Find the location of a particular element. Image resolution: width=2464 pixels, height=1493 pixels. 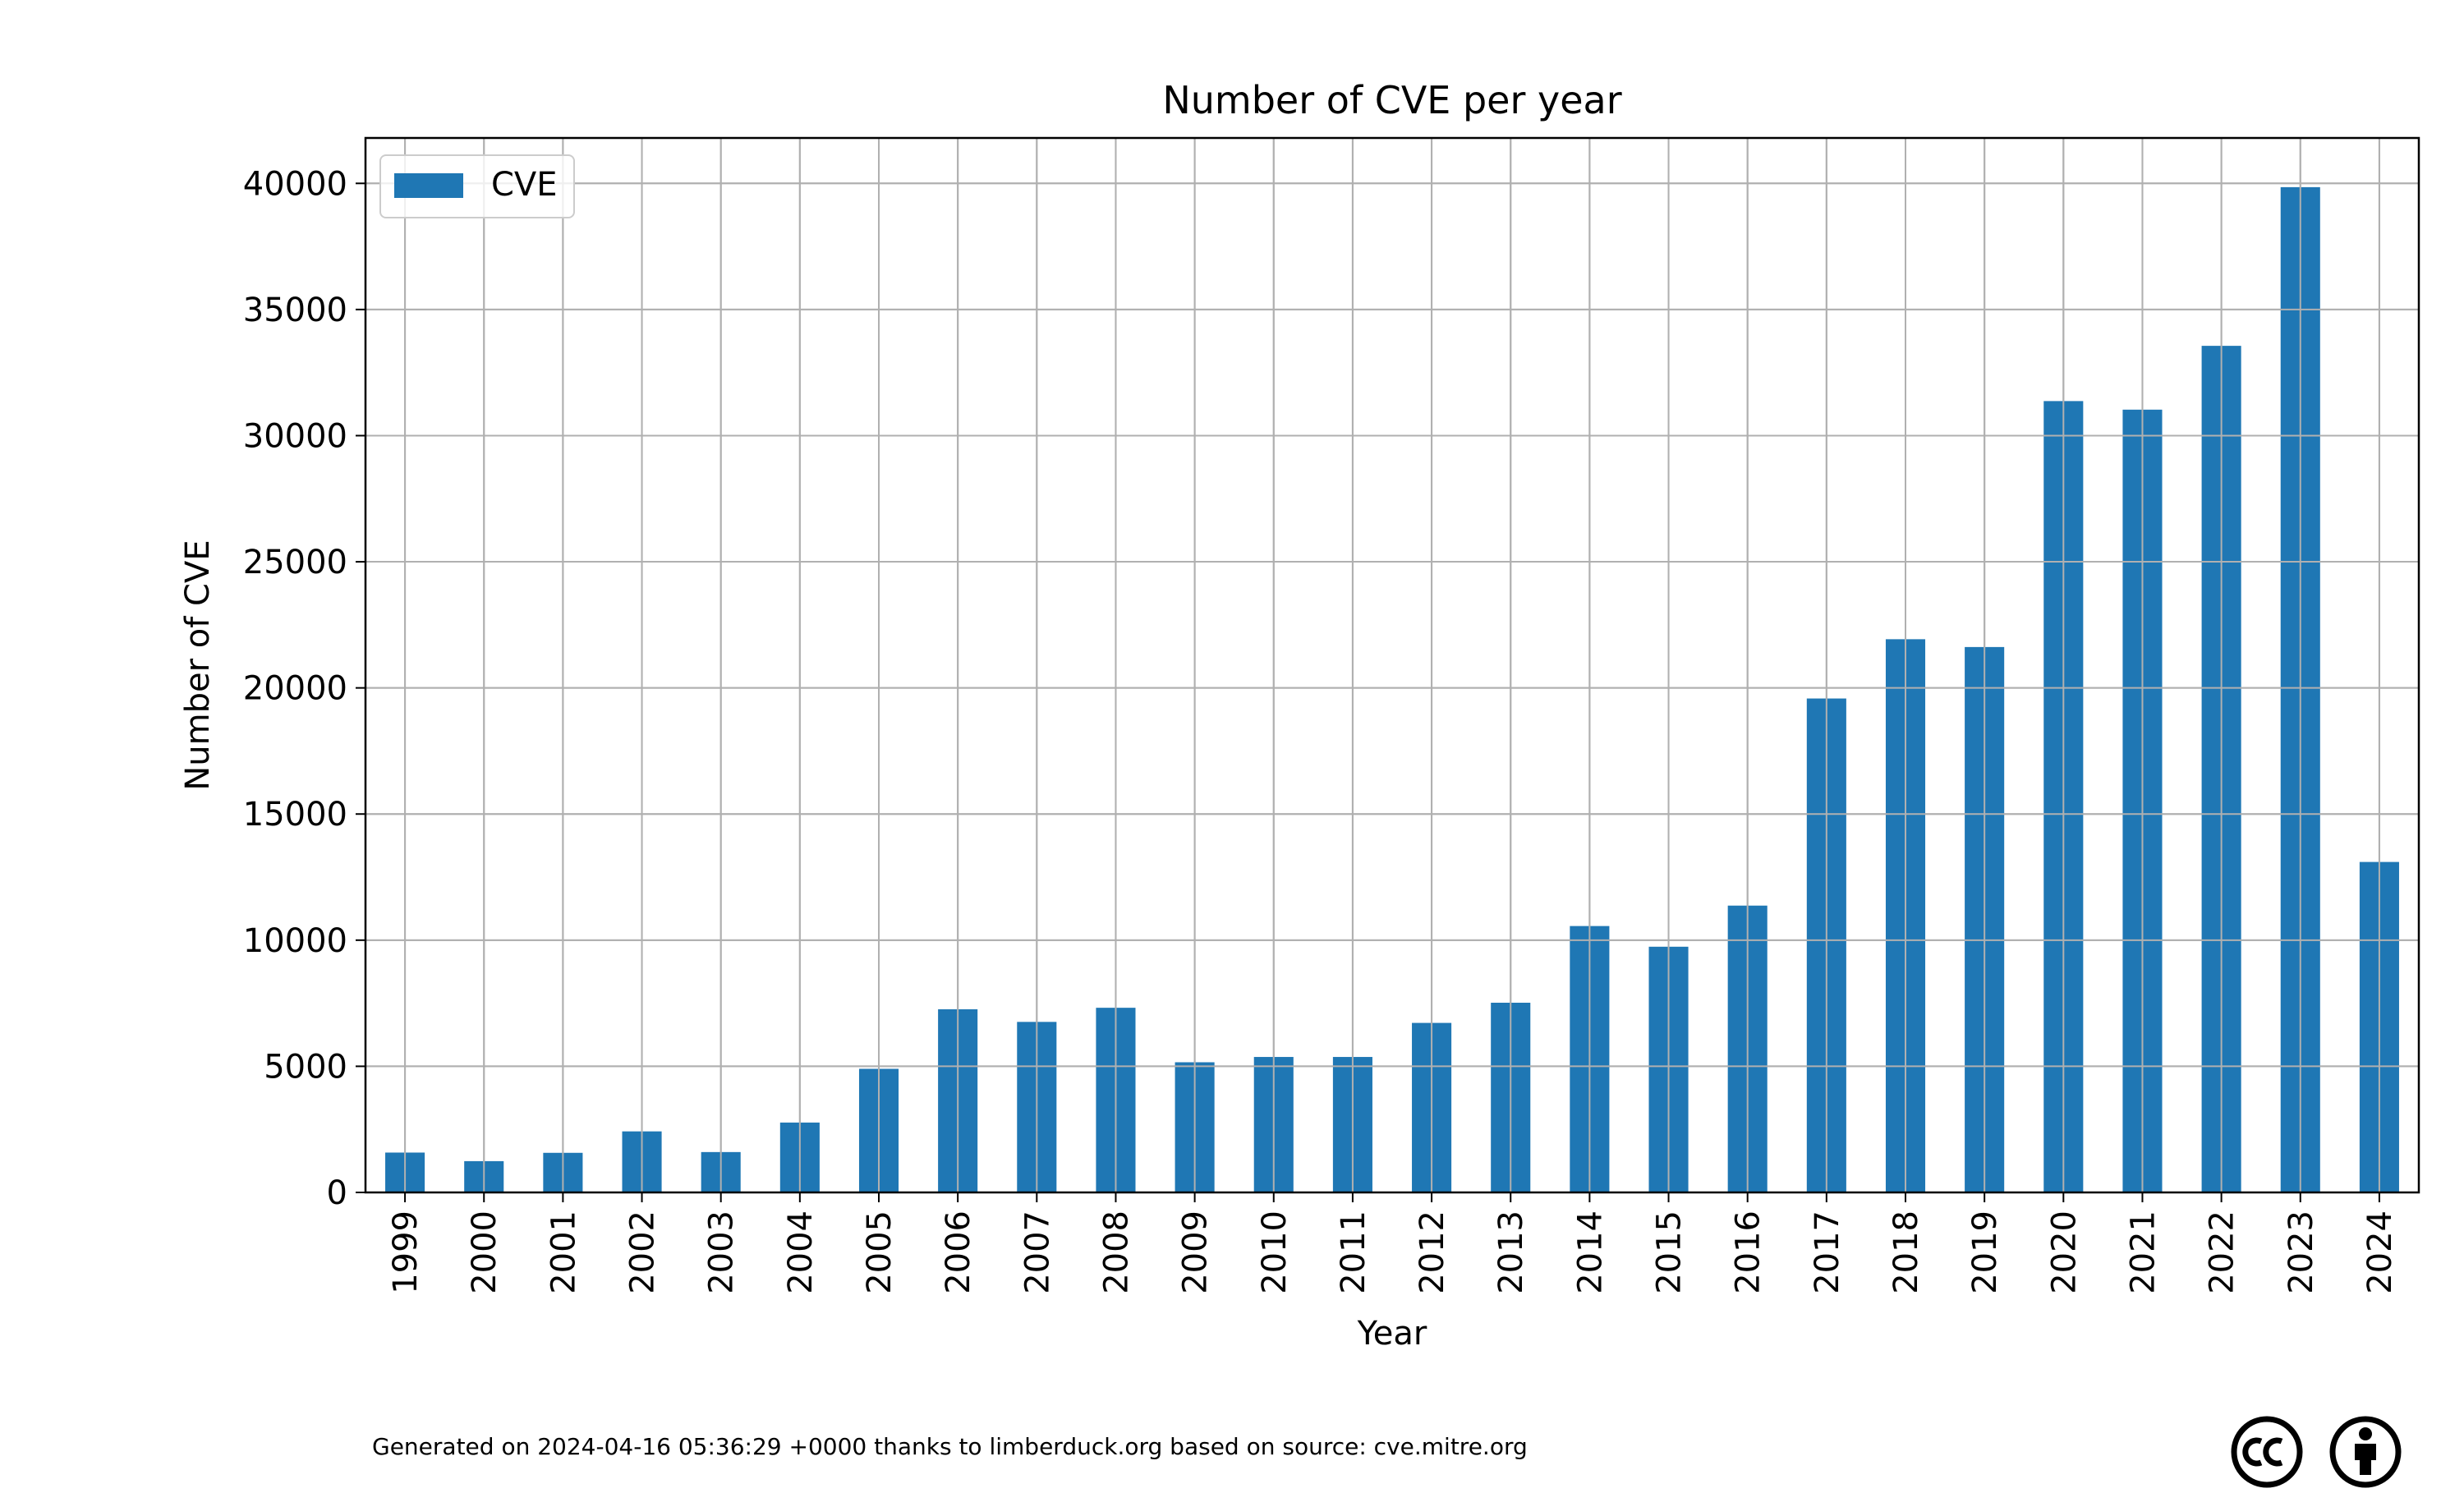

x-tick-label: 2019 is located at coordinates (1985, 1252).